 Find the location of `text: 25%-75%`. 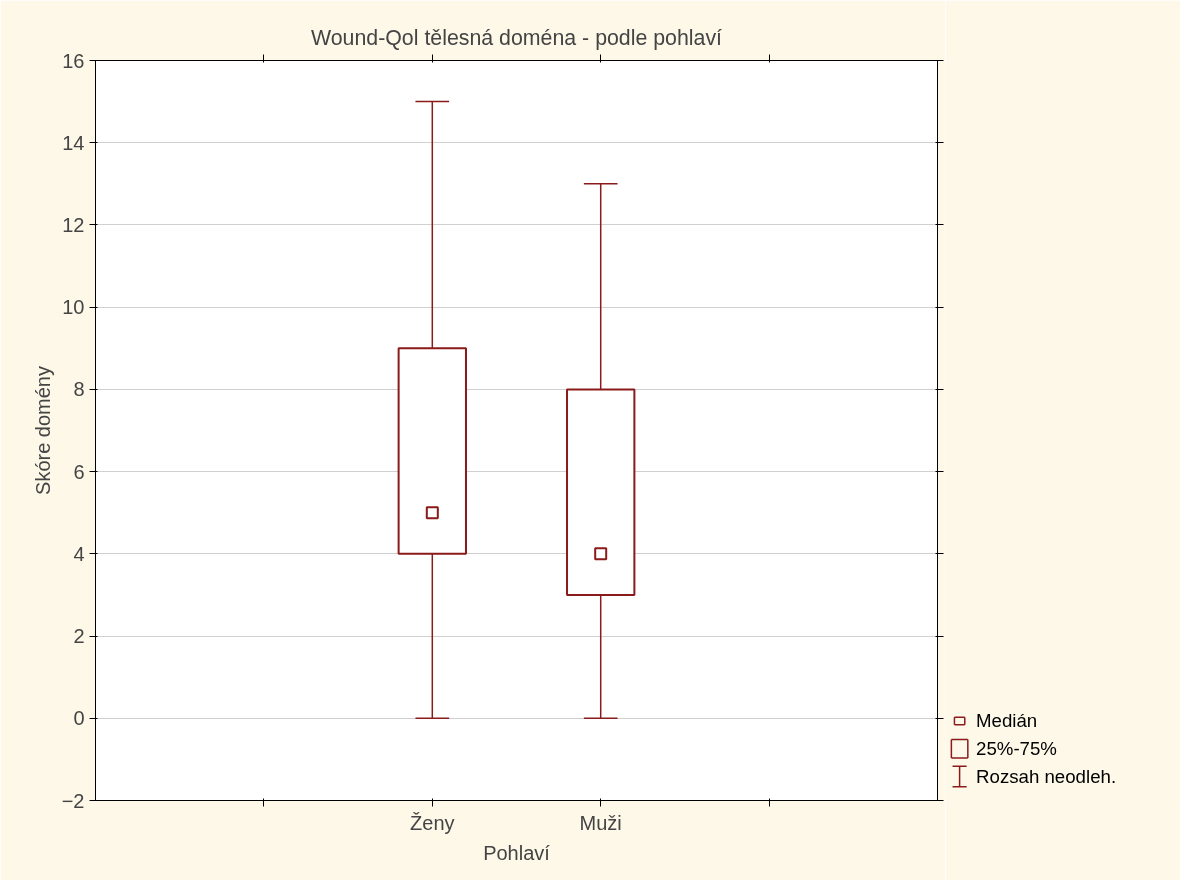

text: 25%-75% is located at coordinates (1016, 749).